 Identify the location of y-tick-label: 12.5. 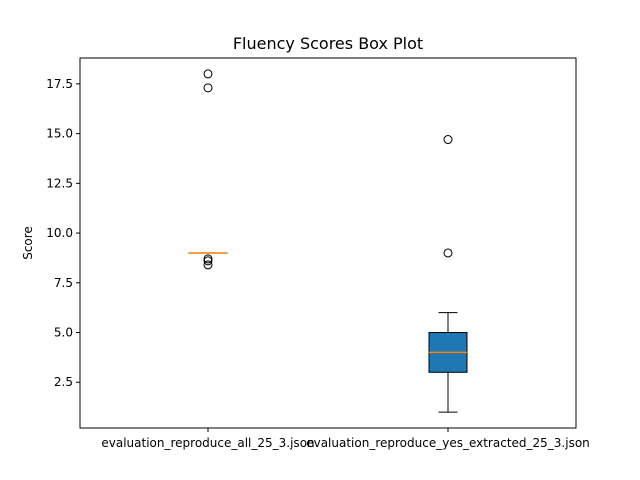
(59, 183).